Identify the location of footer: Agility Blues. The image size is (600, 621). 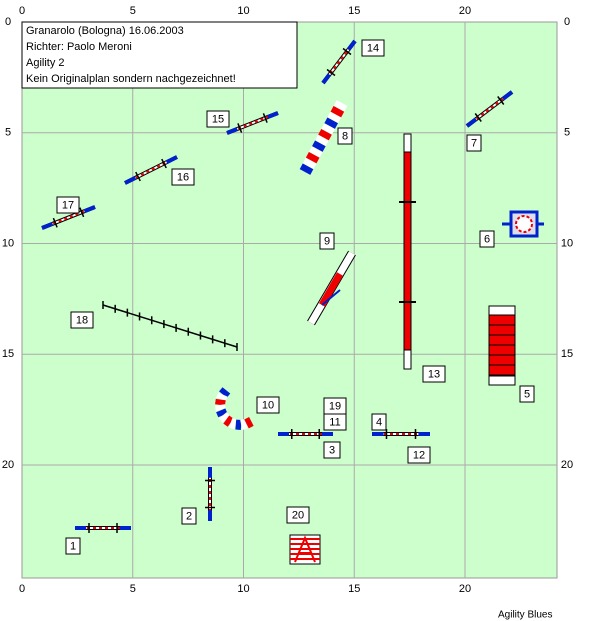
(525, 615).